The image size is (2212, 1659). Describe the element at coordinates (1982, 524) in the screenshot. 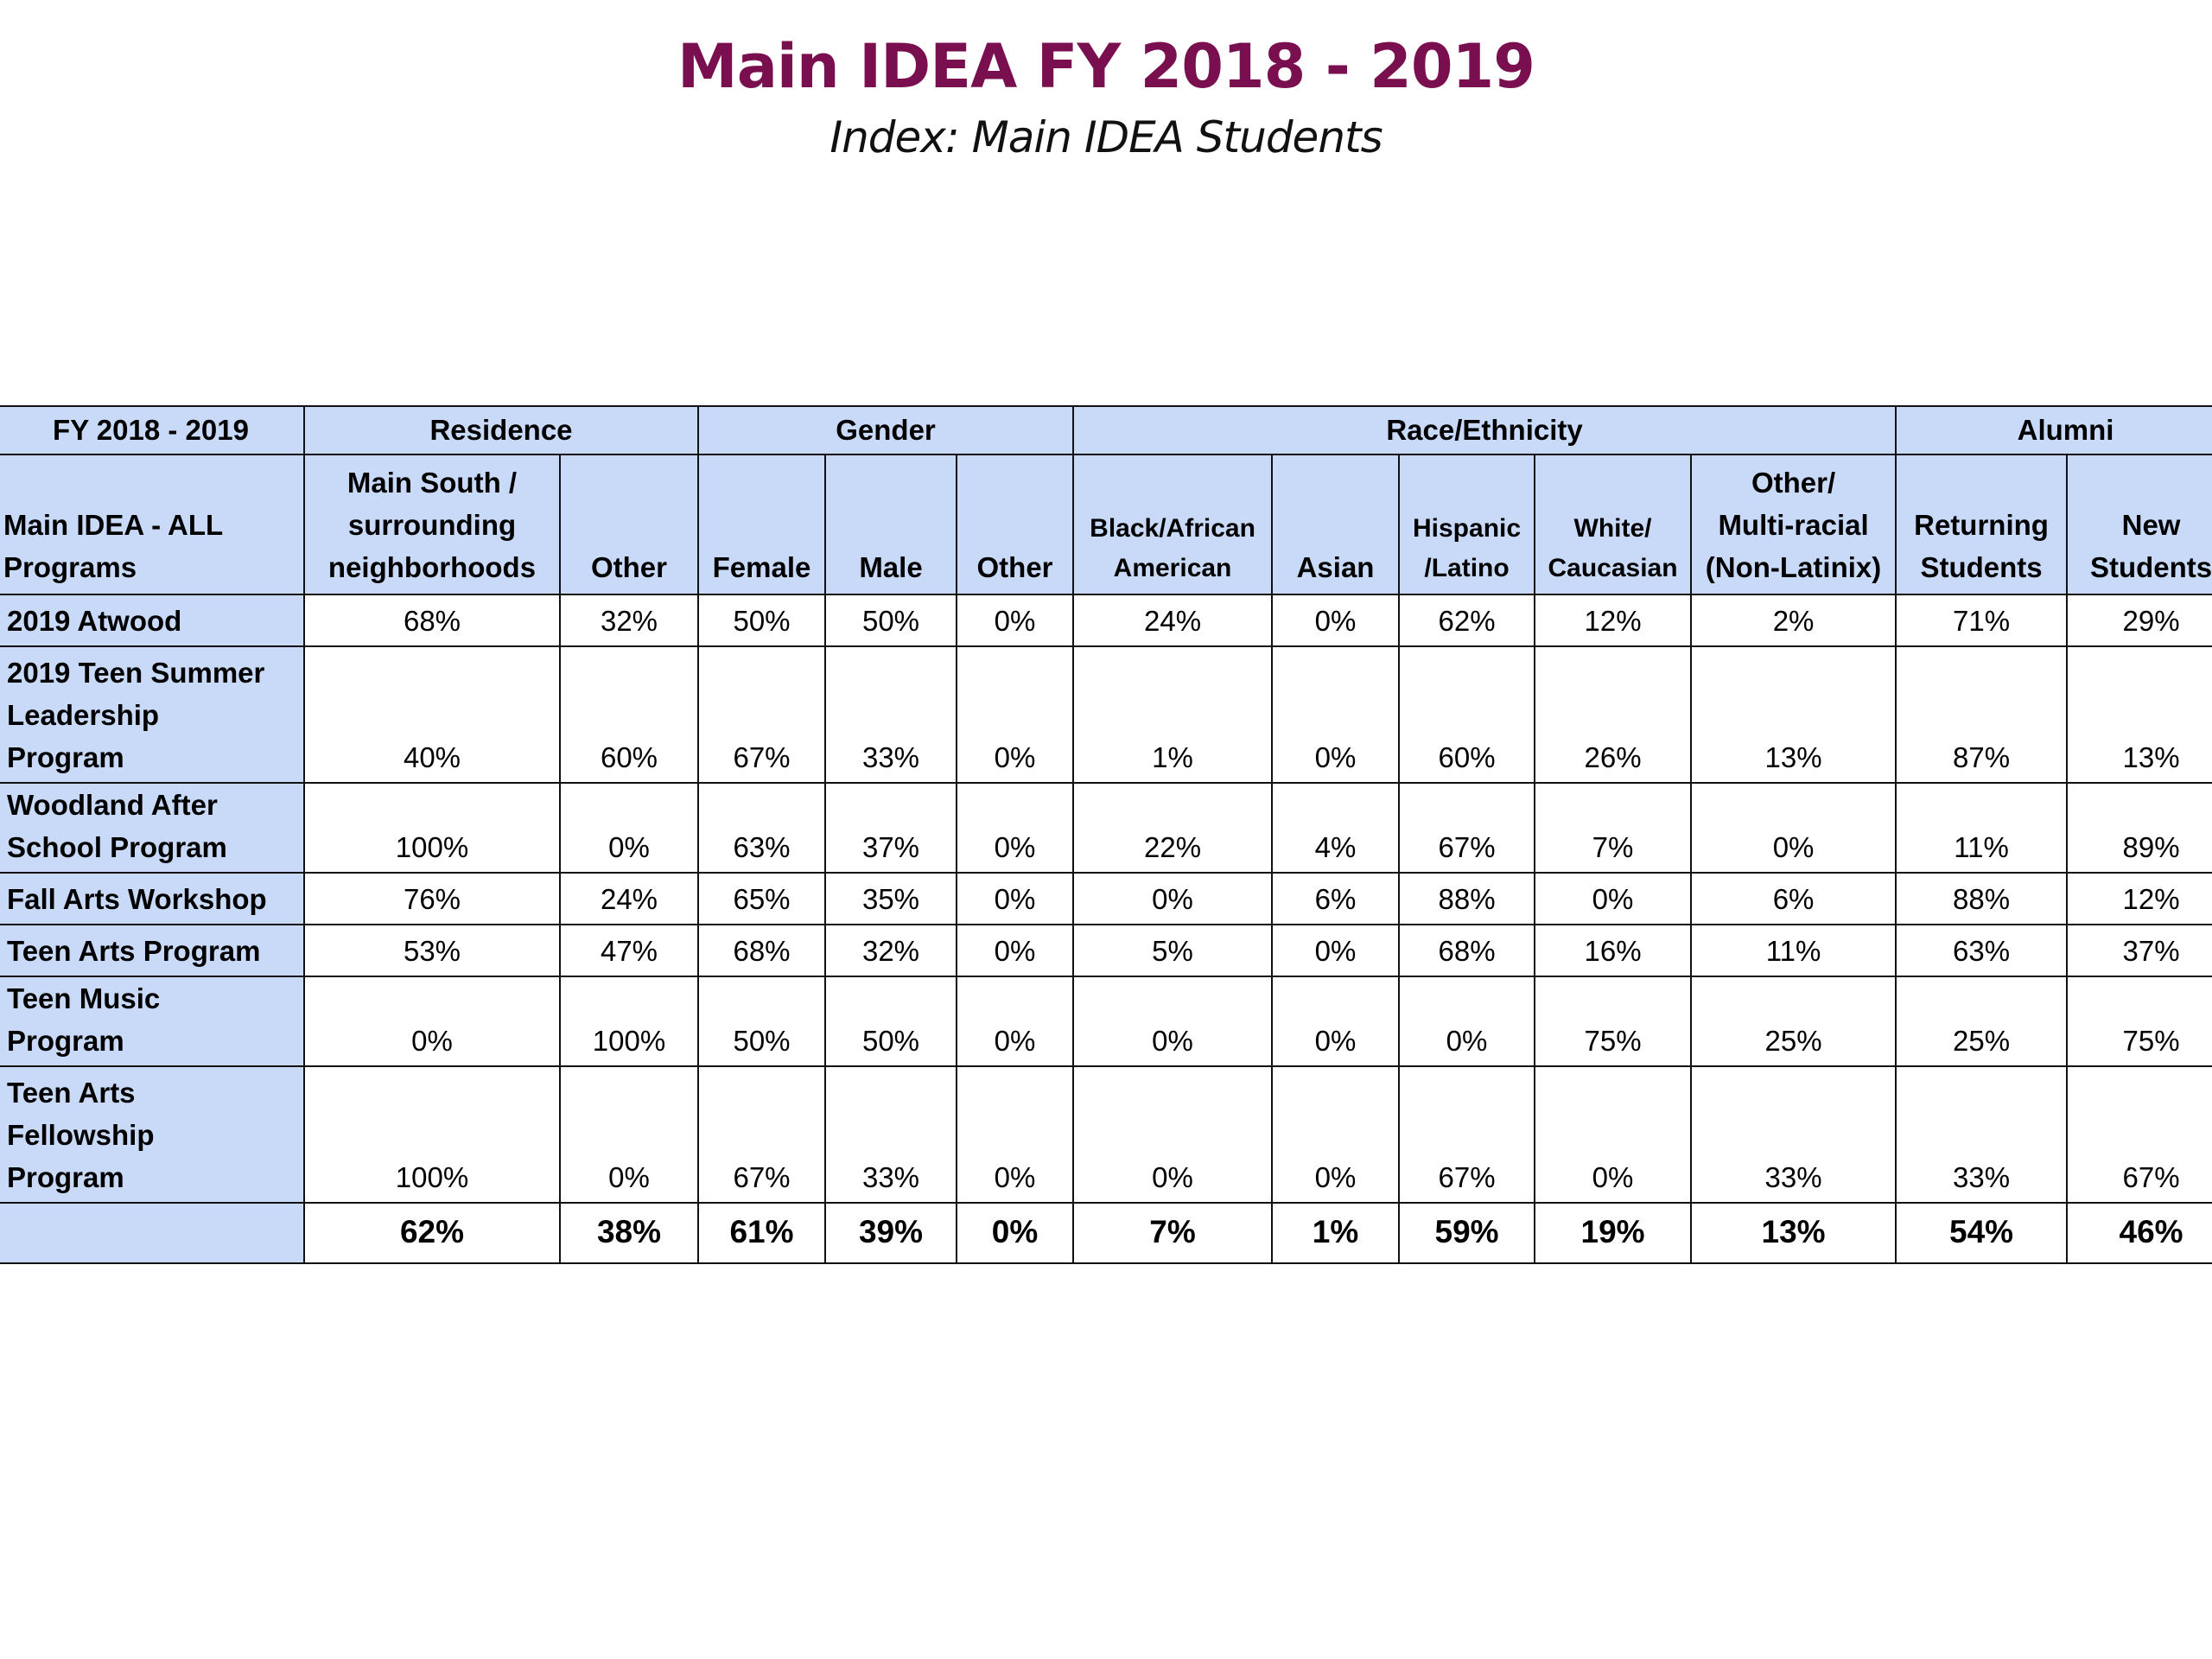

I see `col-returning: Returning Students` at that location.